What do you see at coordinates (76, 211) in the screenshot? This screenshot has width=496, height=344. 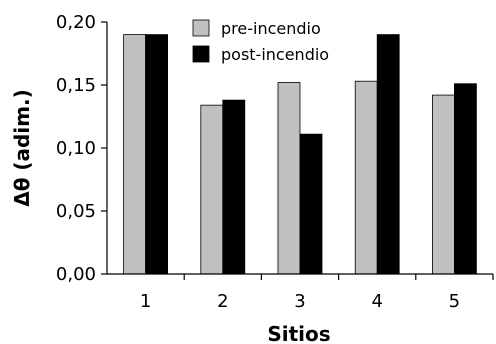 I see `y-tick-label: 0,05` at bounding box center [76, 211].